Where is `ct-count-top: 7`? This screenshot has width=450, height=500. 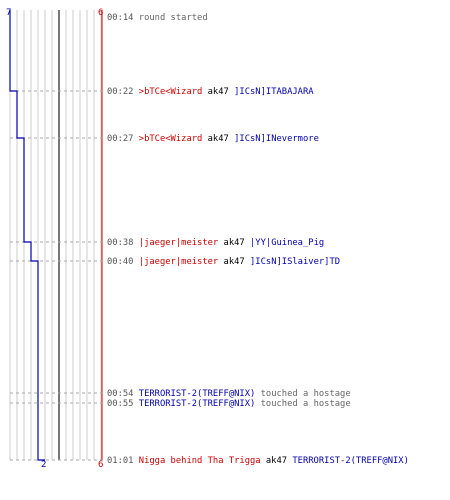 ct-count-top: 7 is located at coordinates (8, 13).